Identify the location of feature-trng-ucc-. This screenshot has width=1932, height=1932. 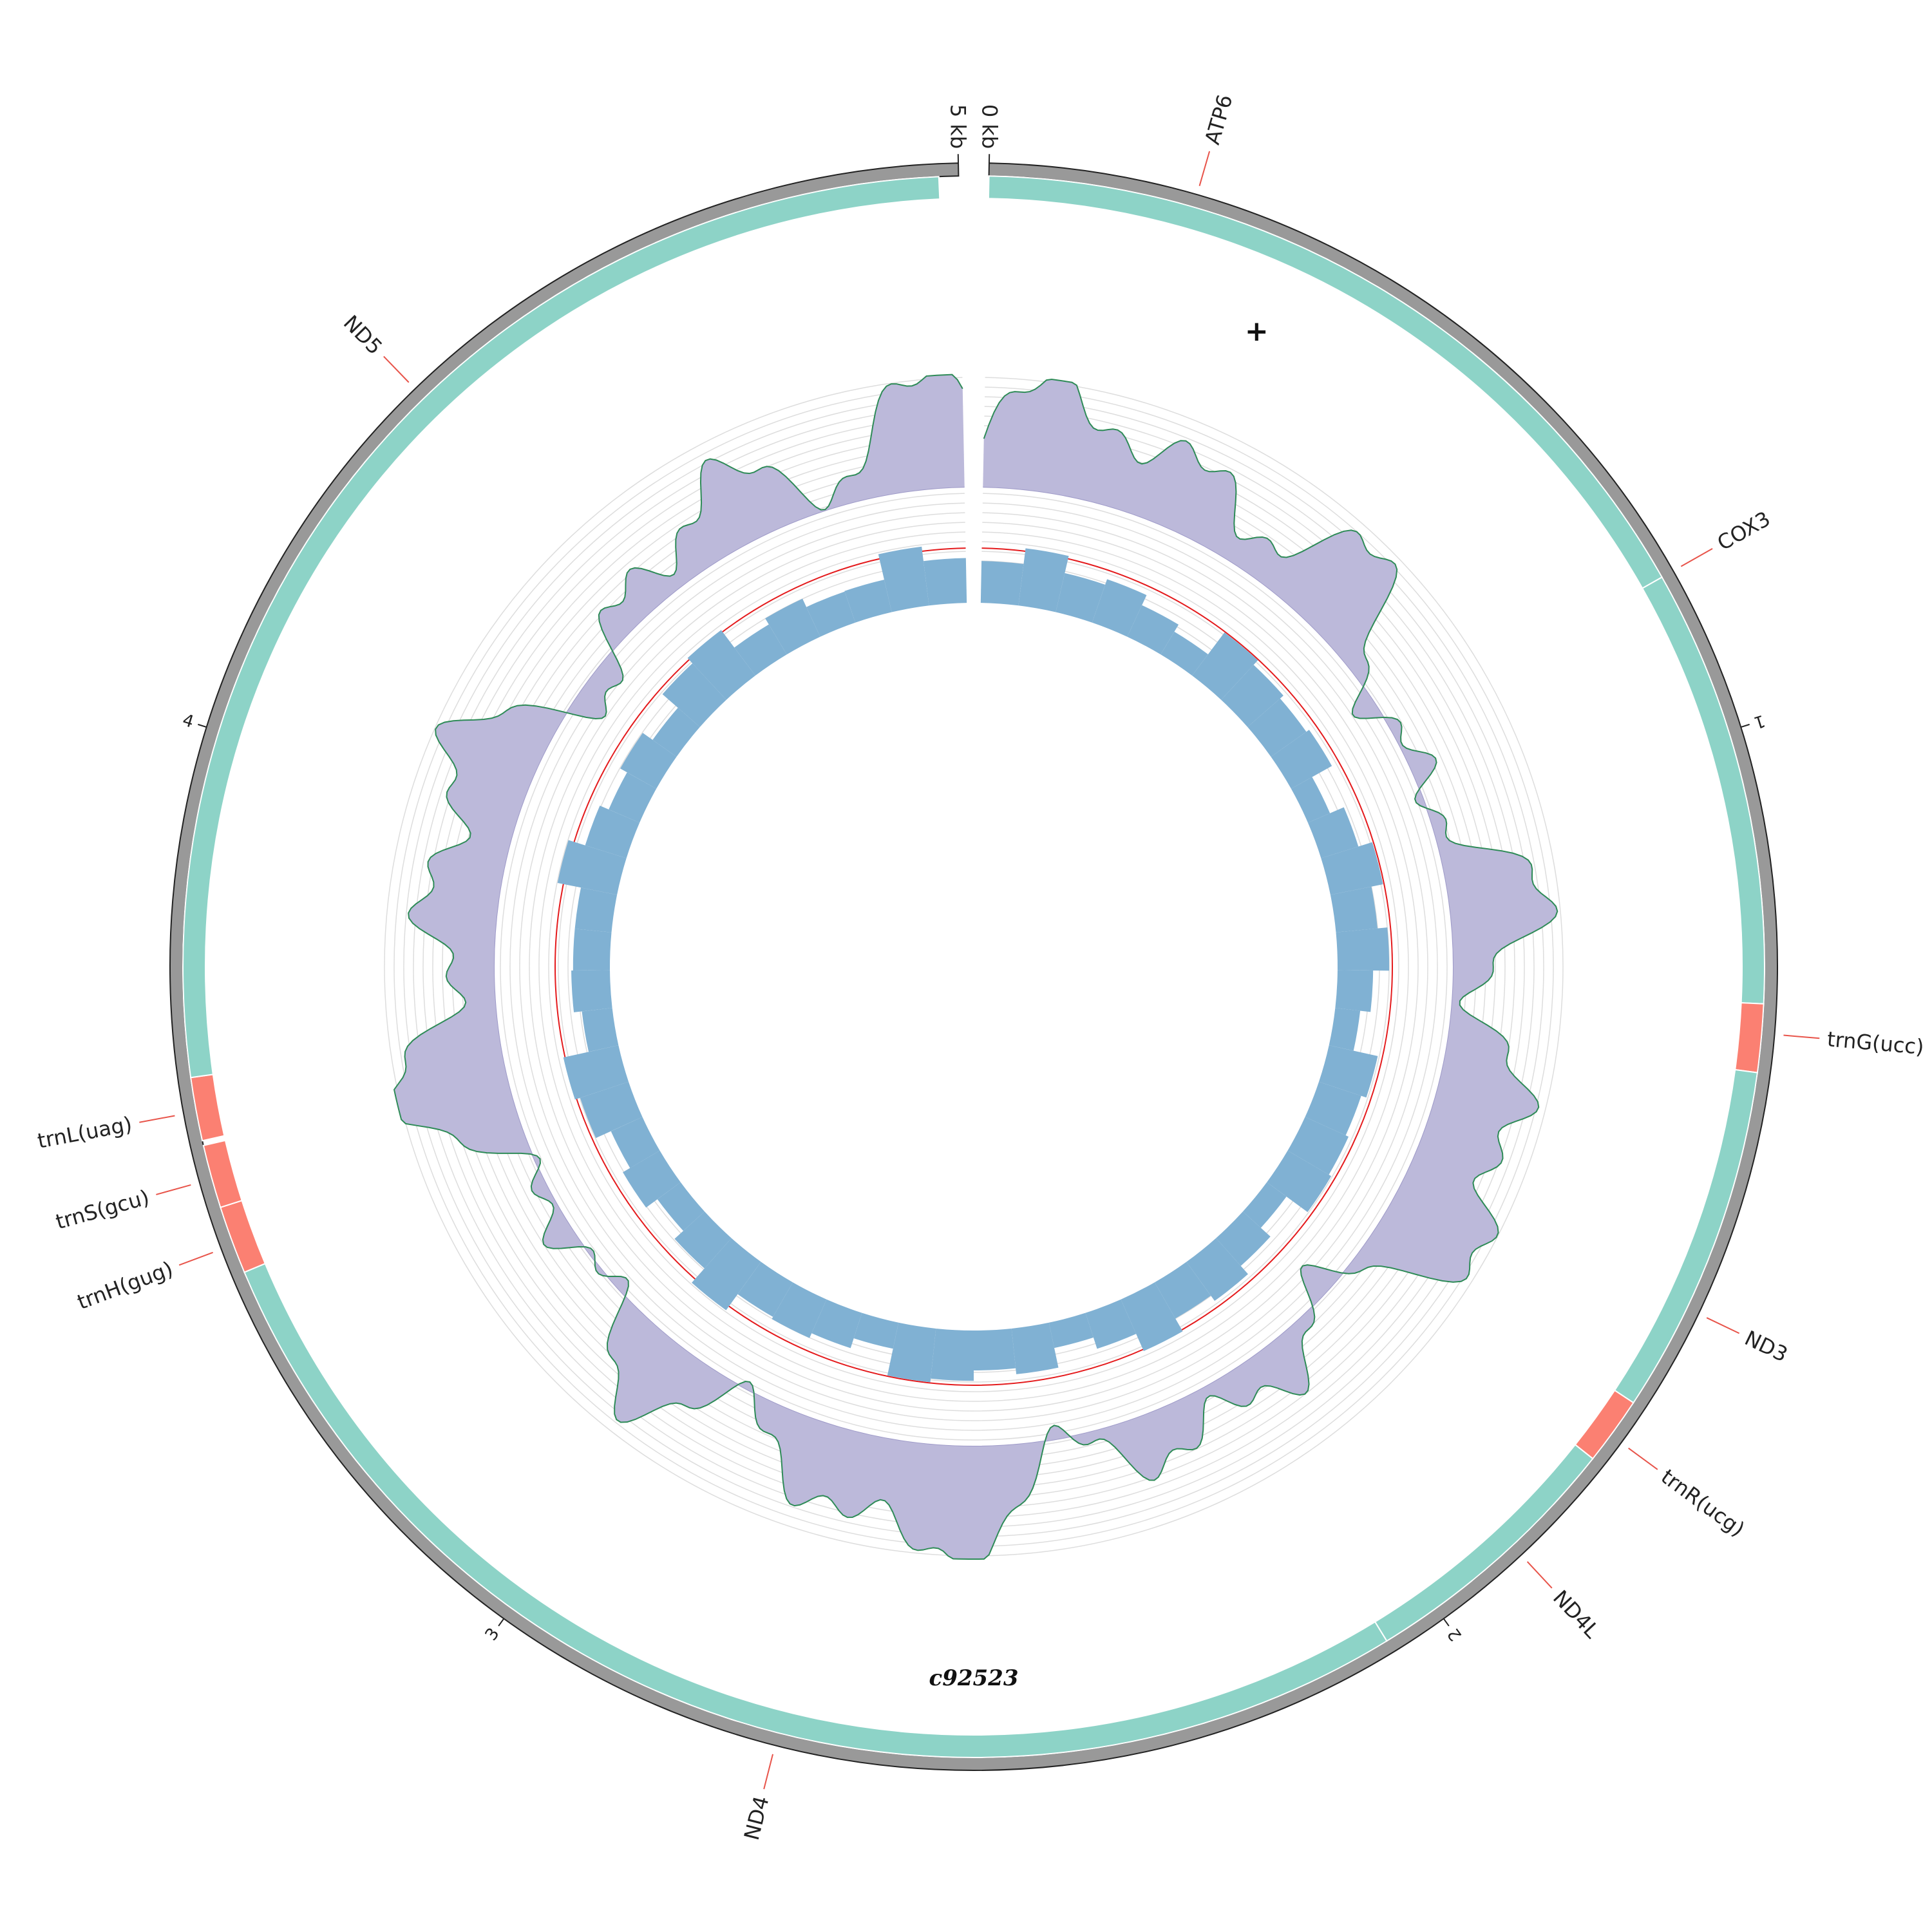
(1750, 1038).